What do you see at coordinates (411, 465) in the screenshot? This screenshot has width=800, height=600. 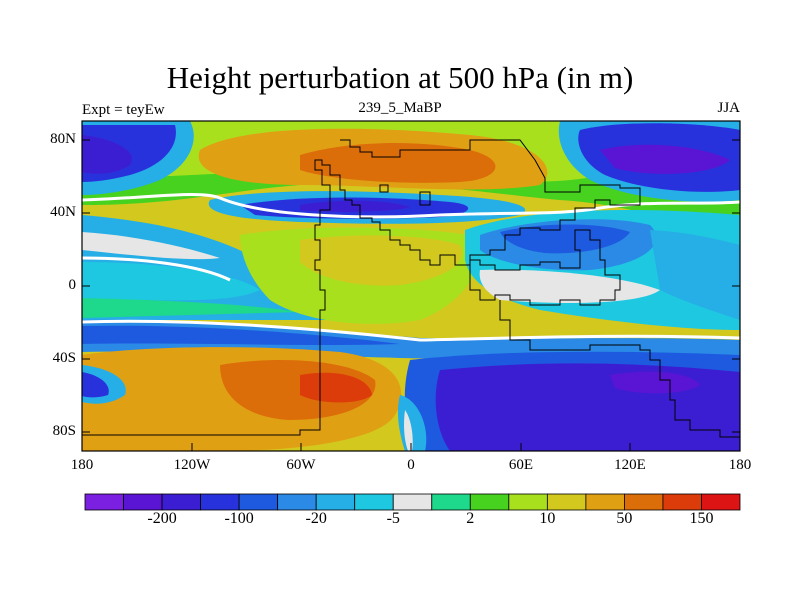 I see `lon-tick-0: 0` at bounding box center [411, 465].